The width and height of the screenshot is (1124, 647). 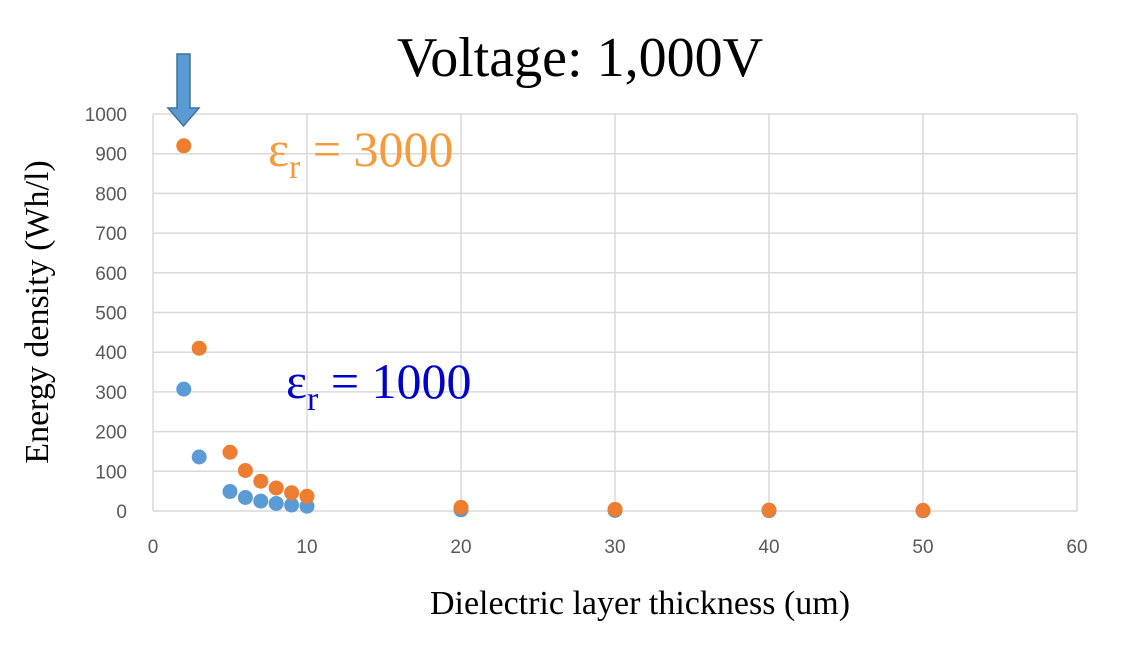 I want to click on x-tick-label: 10, so click(x=306, y=547).